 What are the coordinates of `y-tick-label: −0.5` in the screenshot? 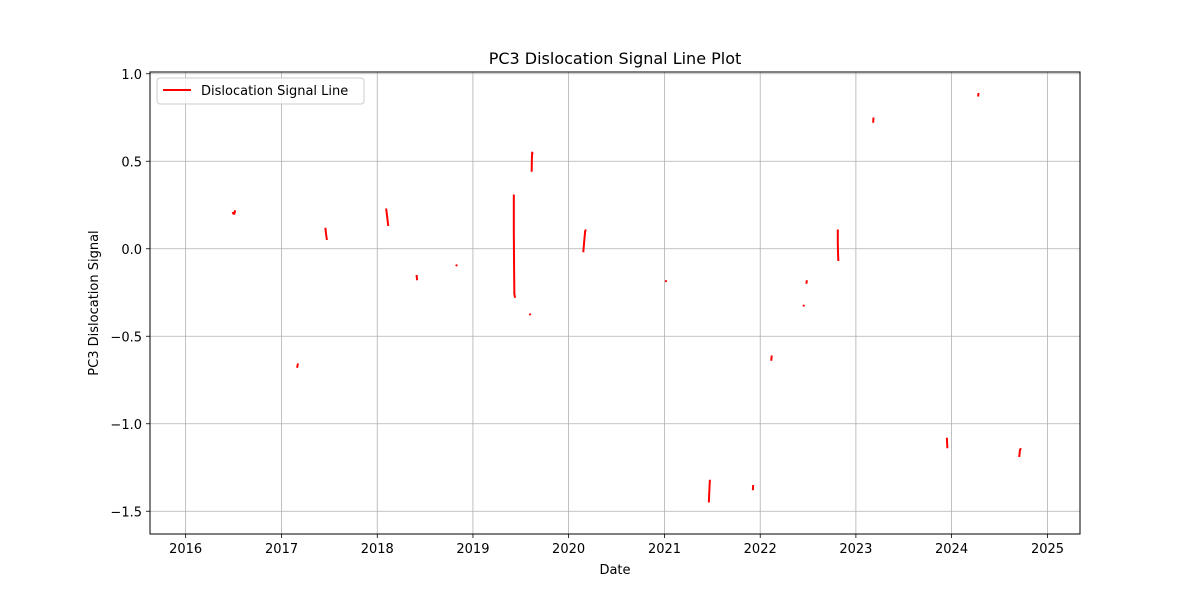 It's located at (126, 337).